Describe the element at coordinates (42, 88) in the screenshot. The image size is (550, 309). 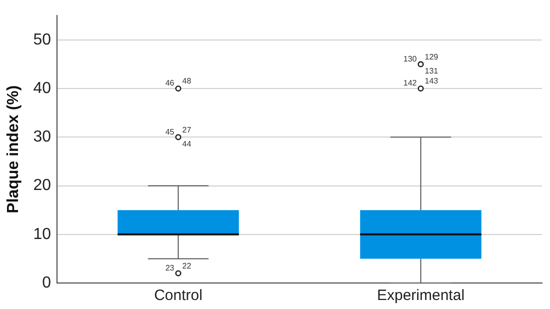
I see `y-tick-label: 40` at that location.